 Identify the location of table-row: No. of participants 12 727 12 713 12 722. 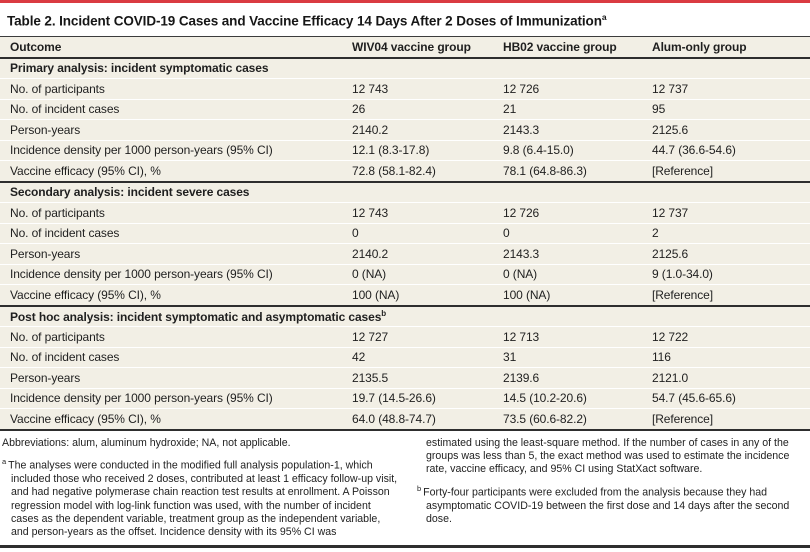
(405, 336).